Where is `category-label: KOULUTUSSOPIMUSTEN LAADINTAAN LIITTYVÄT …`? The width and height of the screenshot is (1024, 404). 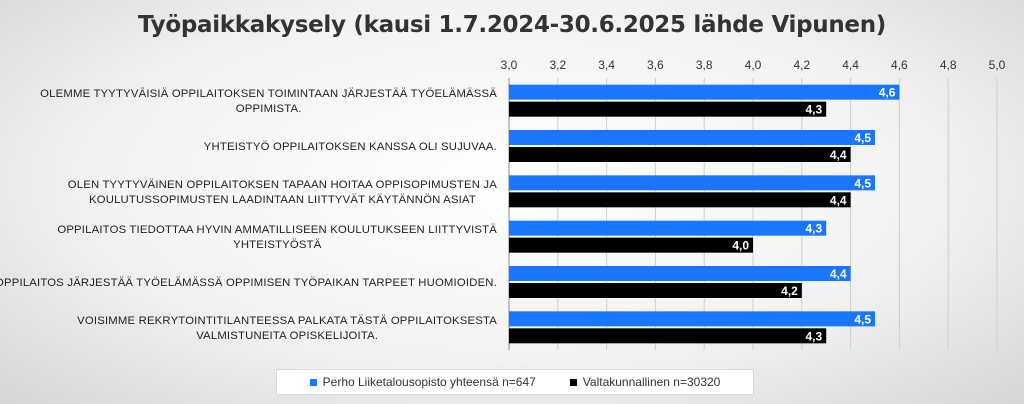 category-label: KOULUTUSSOPIMUSTEN LAADINTAAN LIITTYVÄT … is located at coordinates (282, 200).